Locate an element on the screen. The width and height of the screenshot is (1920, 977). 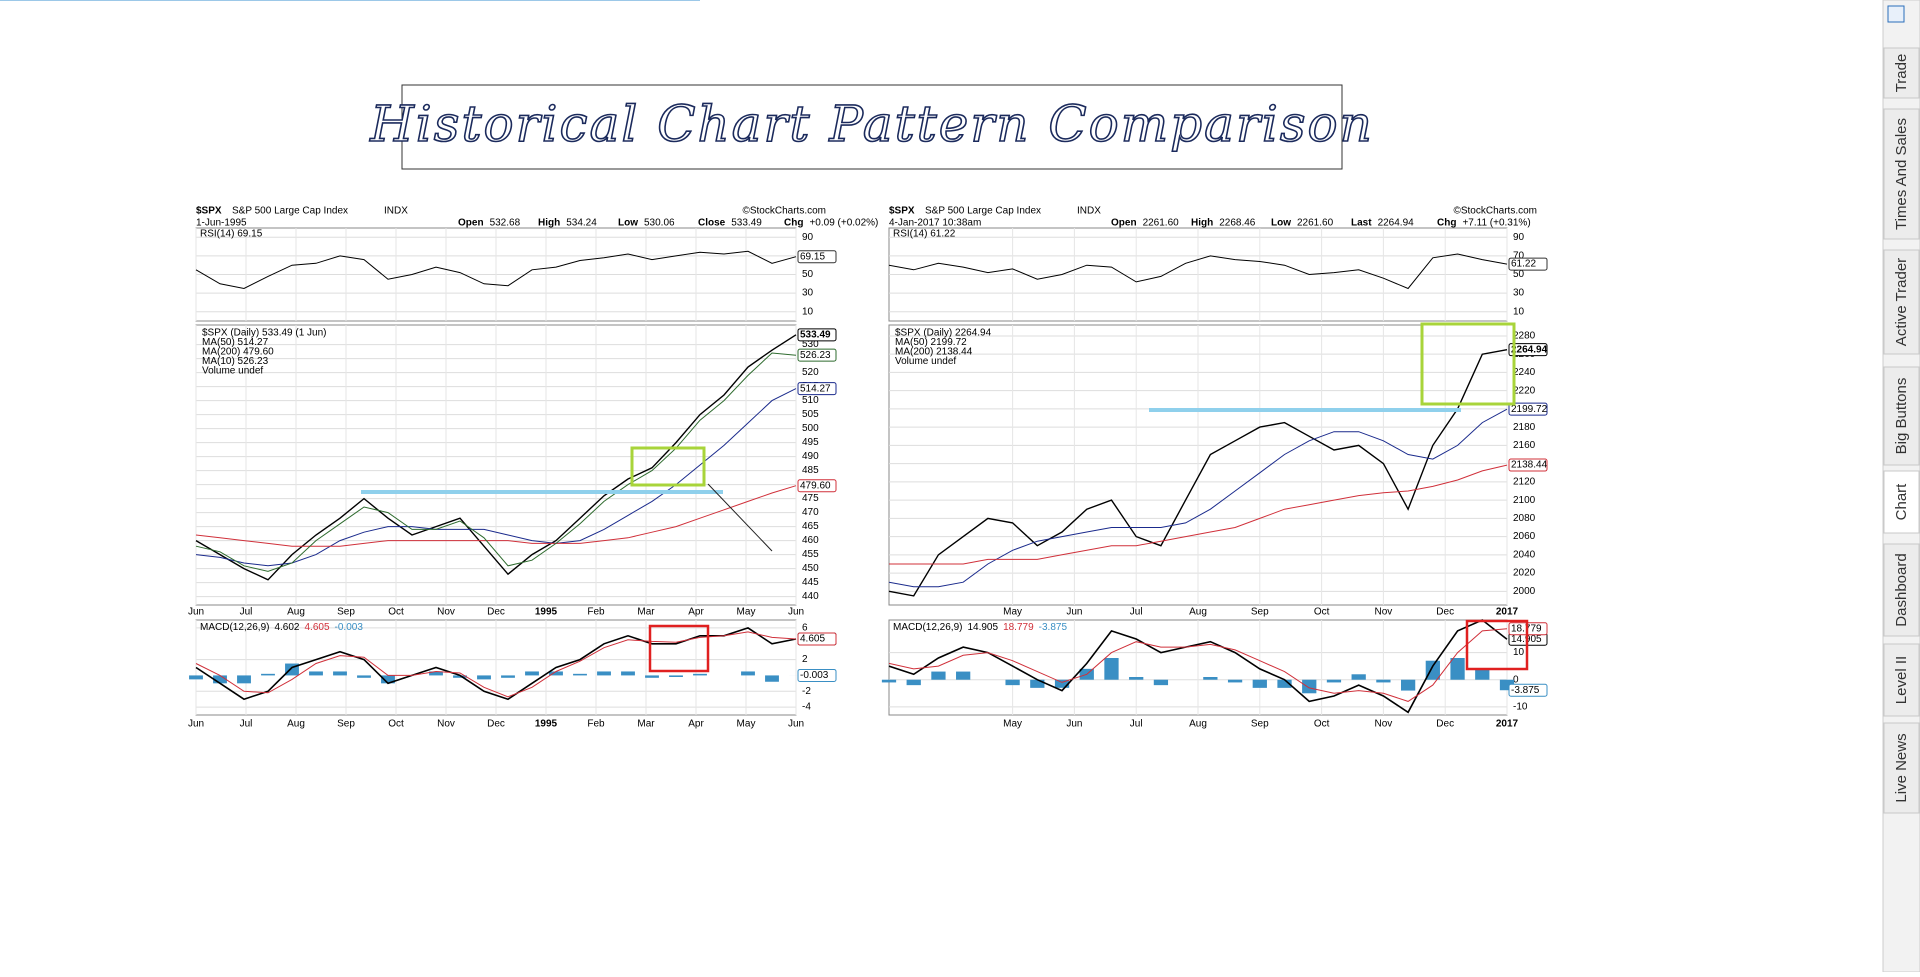
y-tick-label: 2240 is located at coordinates (1524, 372).